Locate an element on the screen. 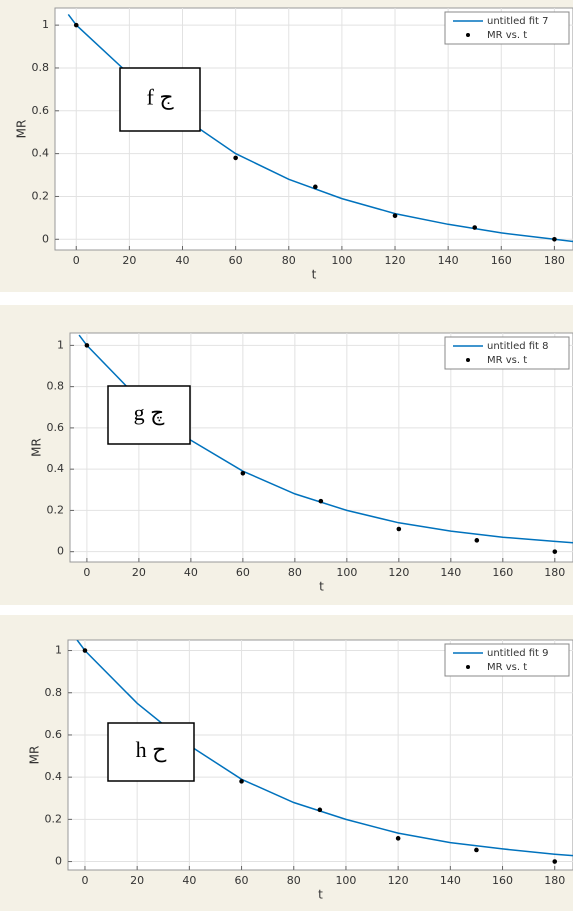  annotation: f ج is located at coordinates (160, 98).